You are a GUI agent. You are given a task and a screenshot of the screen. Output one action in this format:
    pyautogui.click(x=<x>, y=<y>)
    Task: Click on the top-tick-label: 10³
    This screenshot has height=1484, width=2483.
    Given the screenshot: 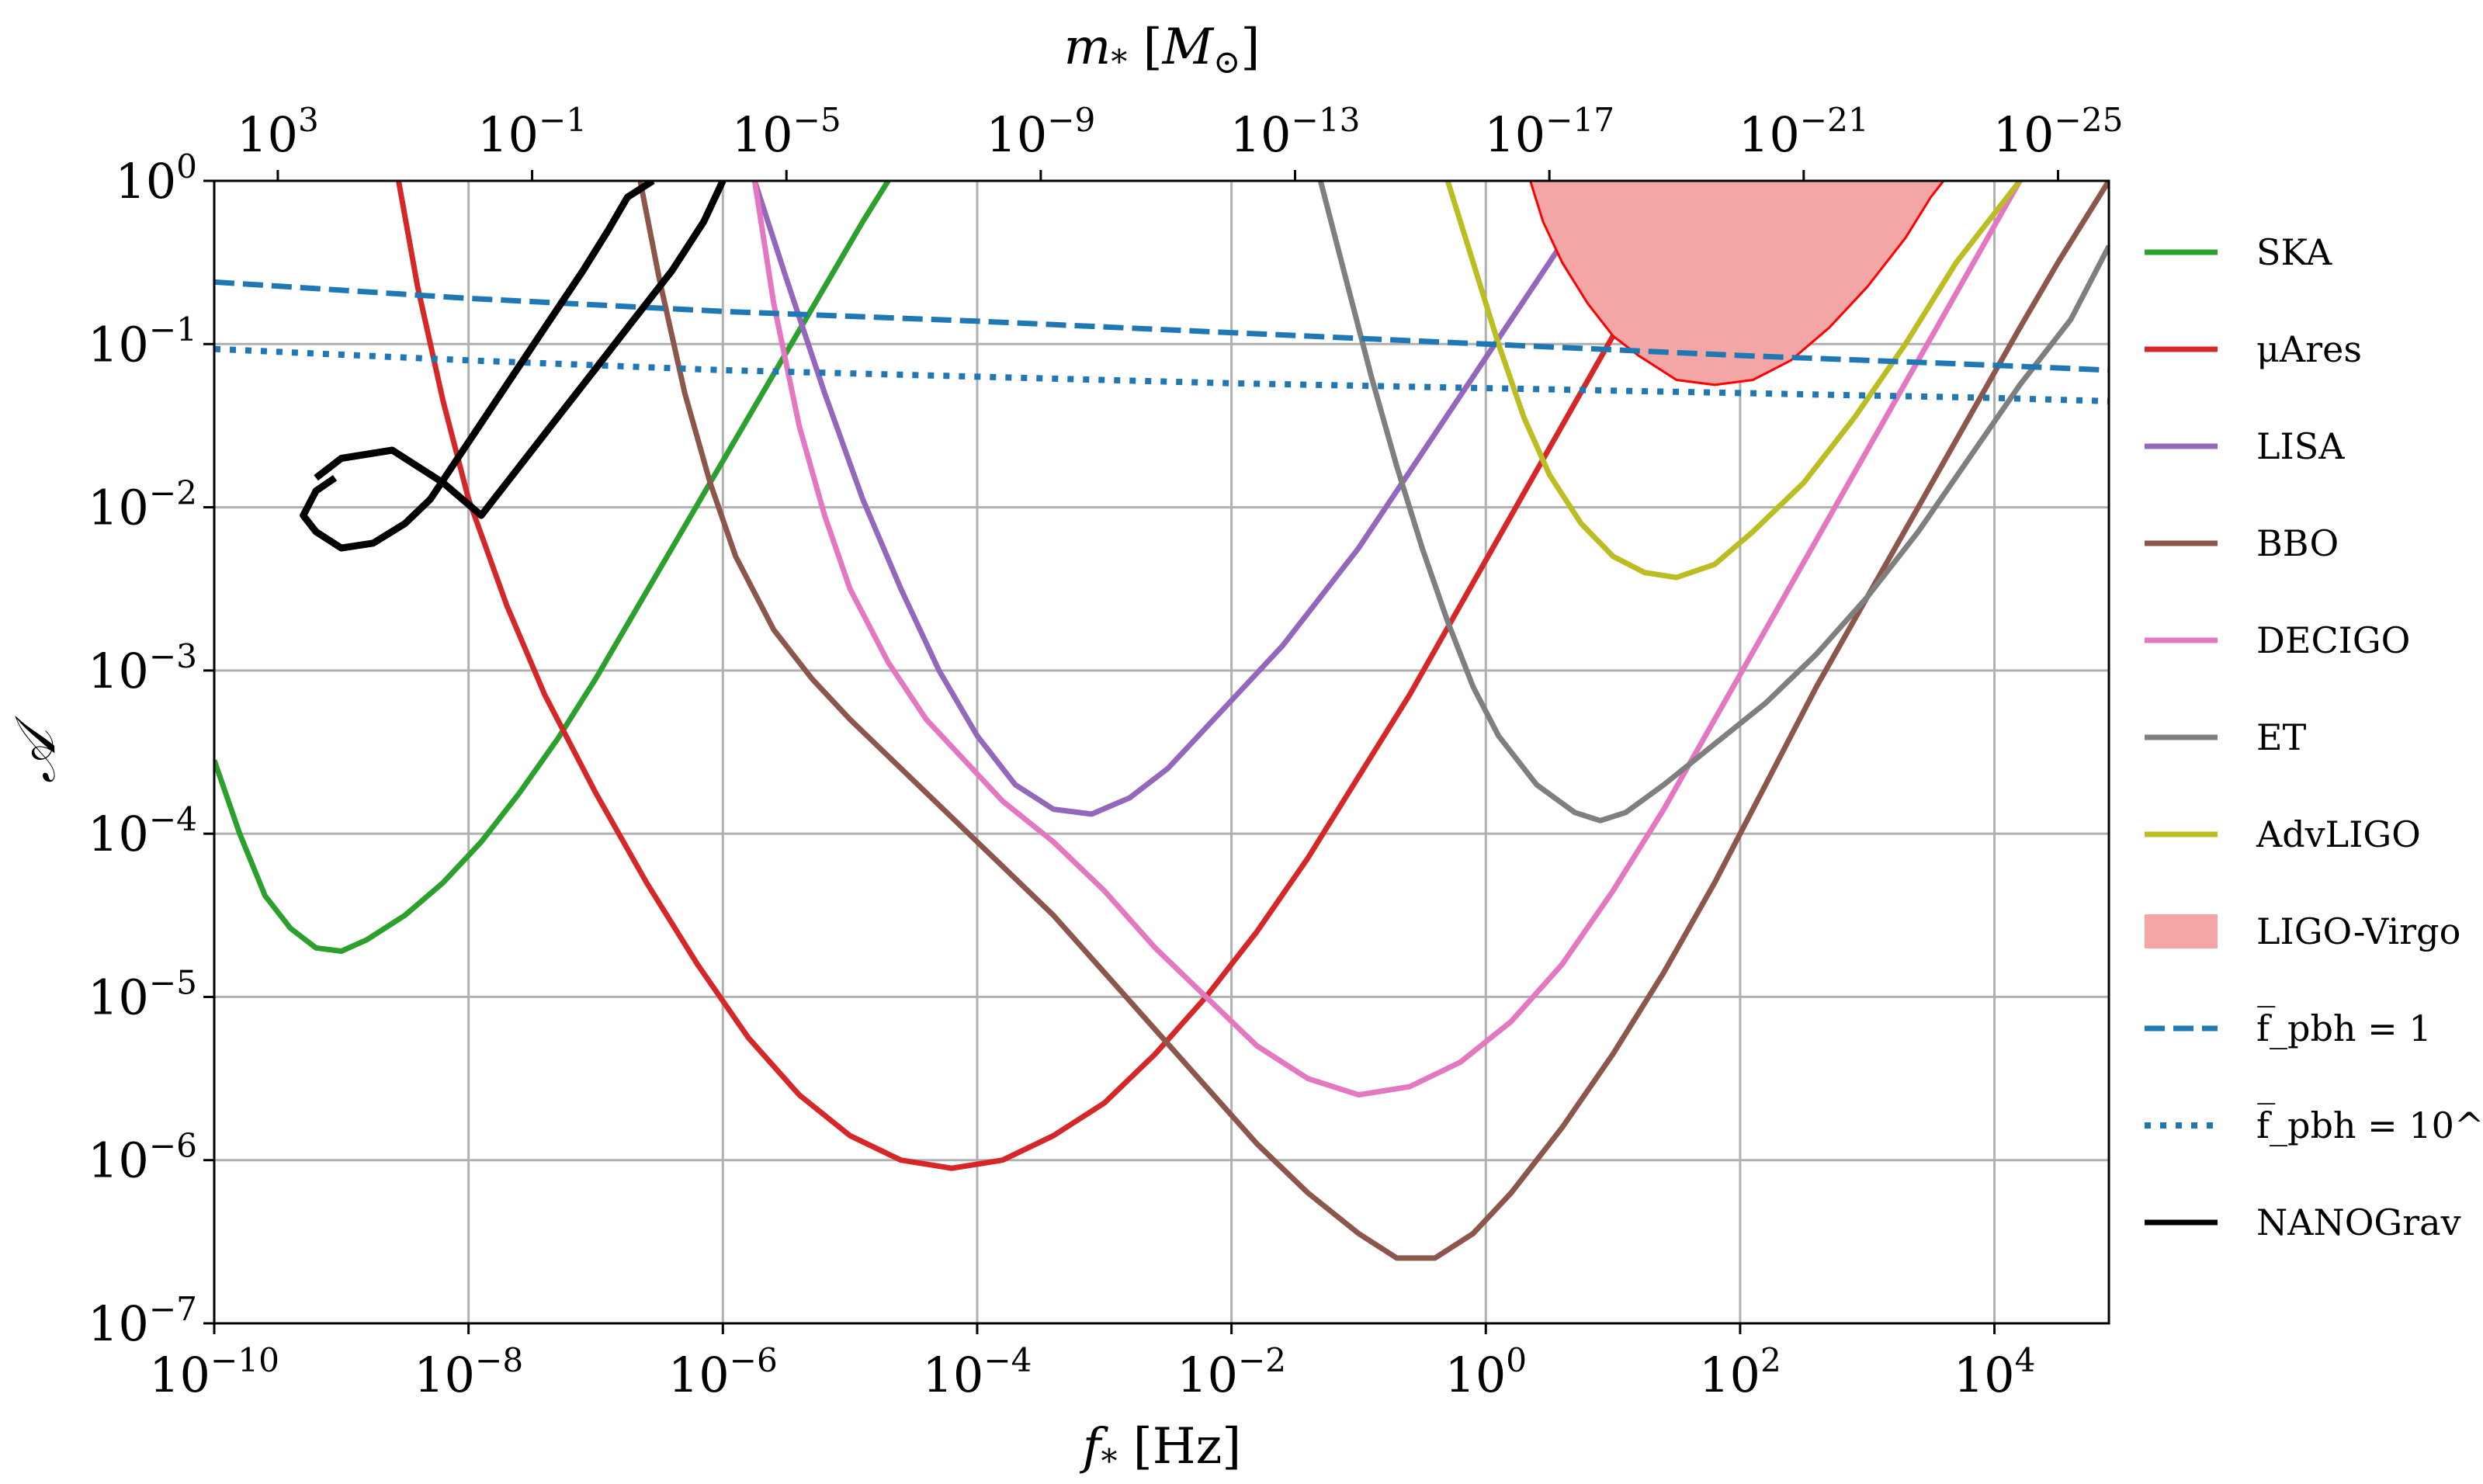 What is the action you would take?
    pyautogui.click(x=278, y=132)
    